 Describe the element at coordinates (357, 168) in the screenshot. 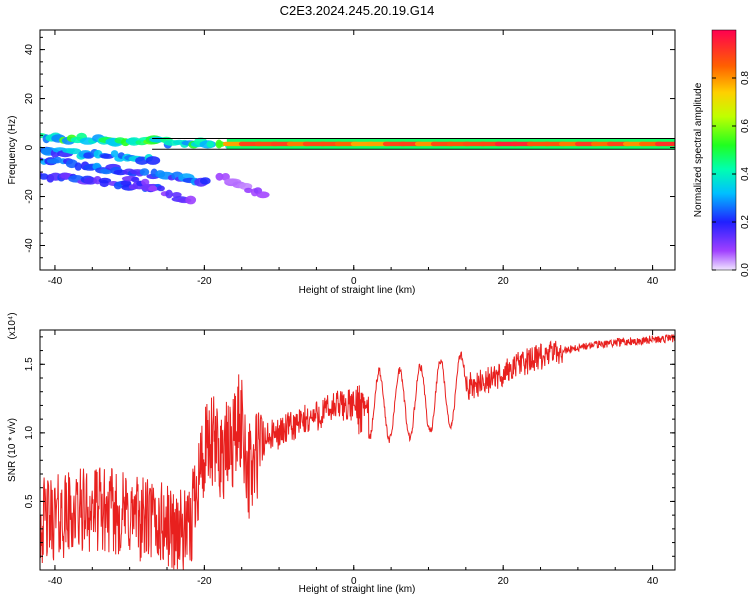

I see `spectrogram-heatmap` at that location.